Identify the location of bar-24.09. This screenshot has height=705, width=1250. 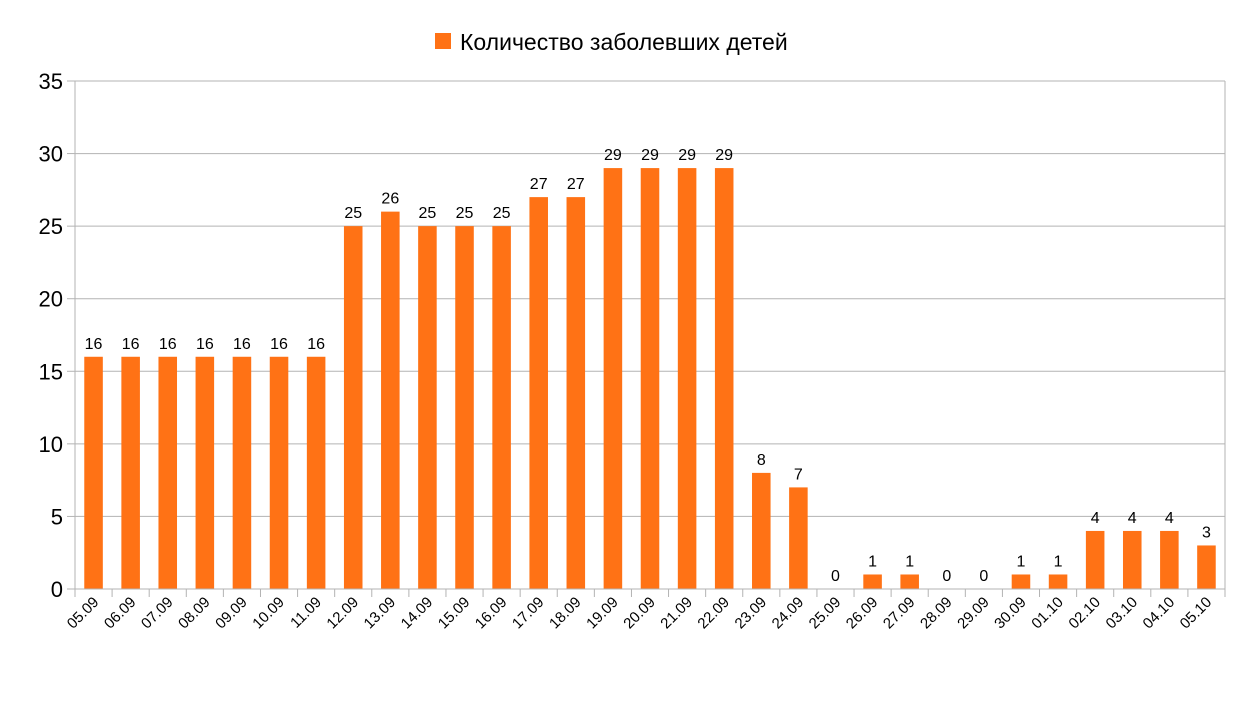
(798, 538).